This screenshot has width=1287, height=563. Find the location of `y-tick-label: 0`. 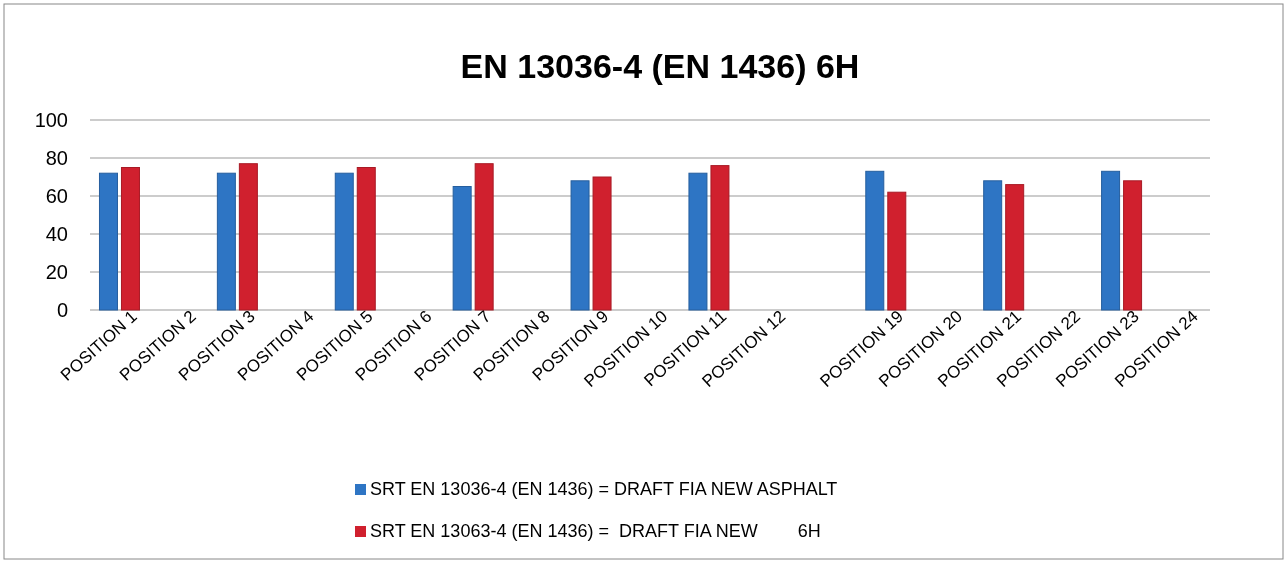

y-tick-label: 0 is located at coordinates (62, 309).